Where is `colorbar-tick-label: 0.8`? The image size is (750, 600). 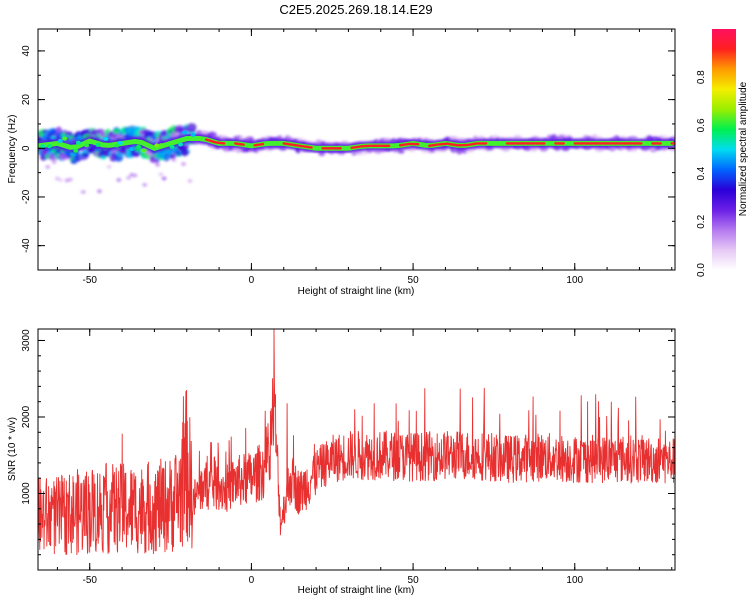
colorbar-tick-label: 0.8 is located at coordinates (701, 77).